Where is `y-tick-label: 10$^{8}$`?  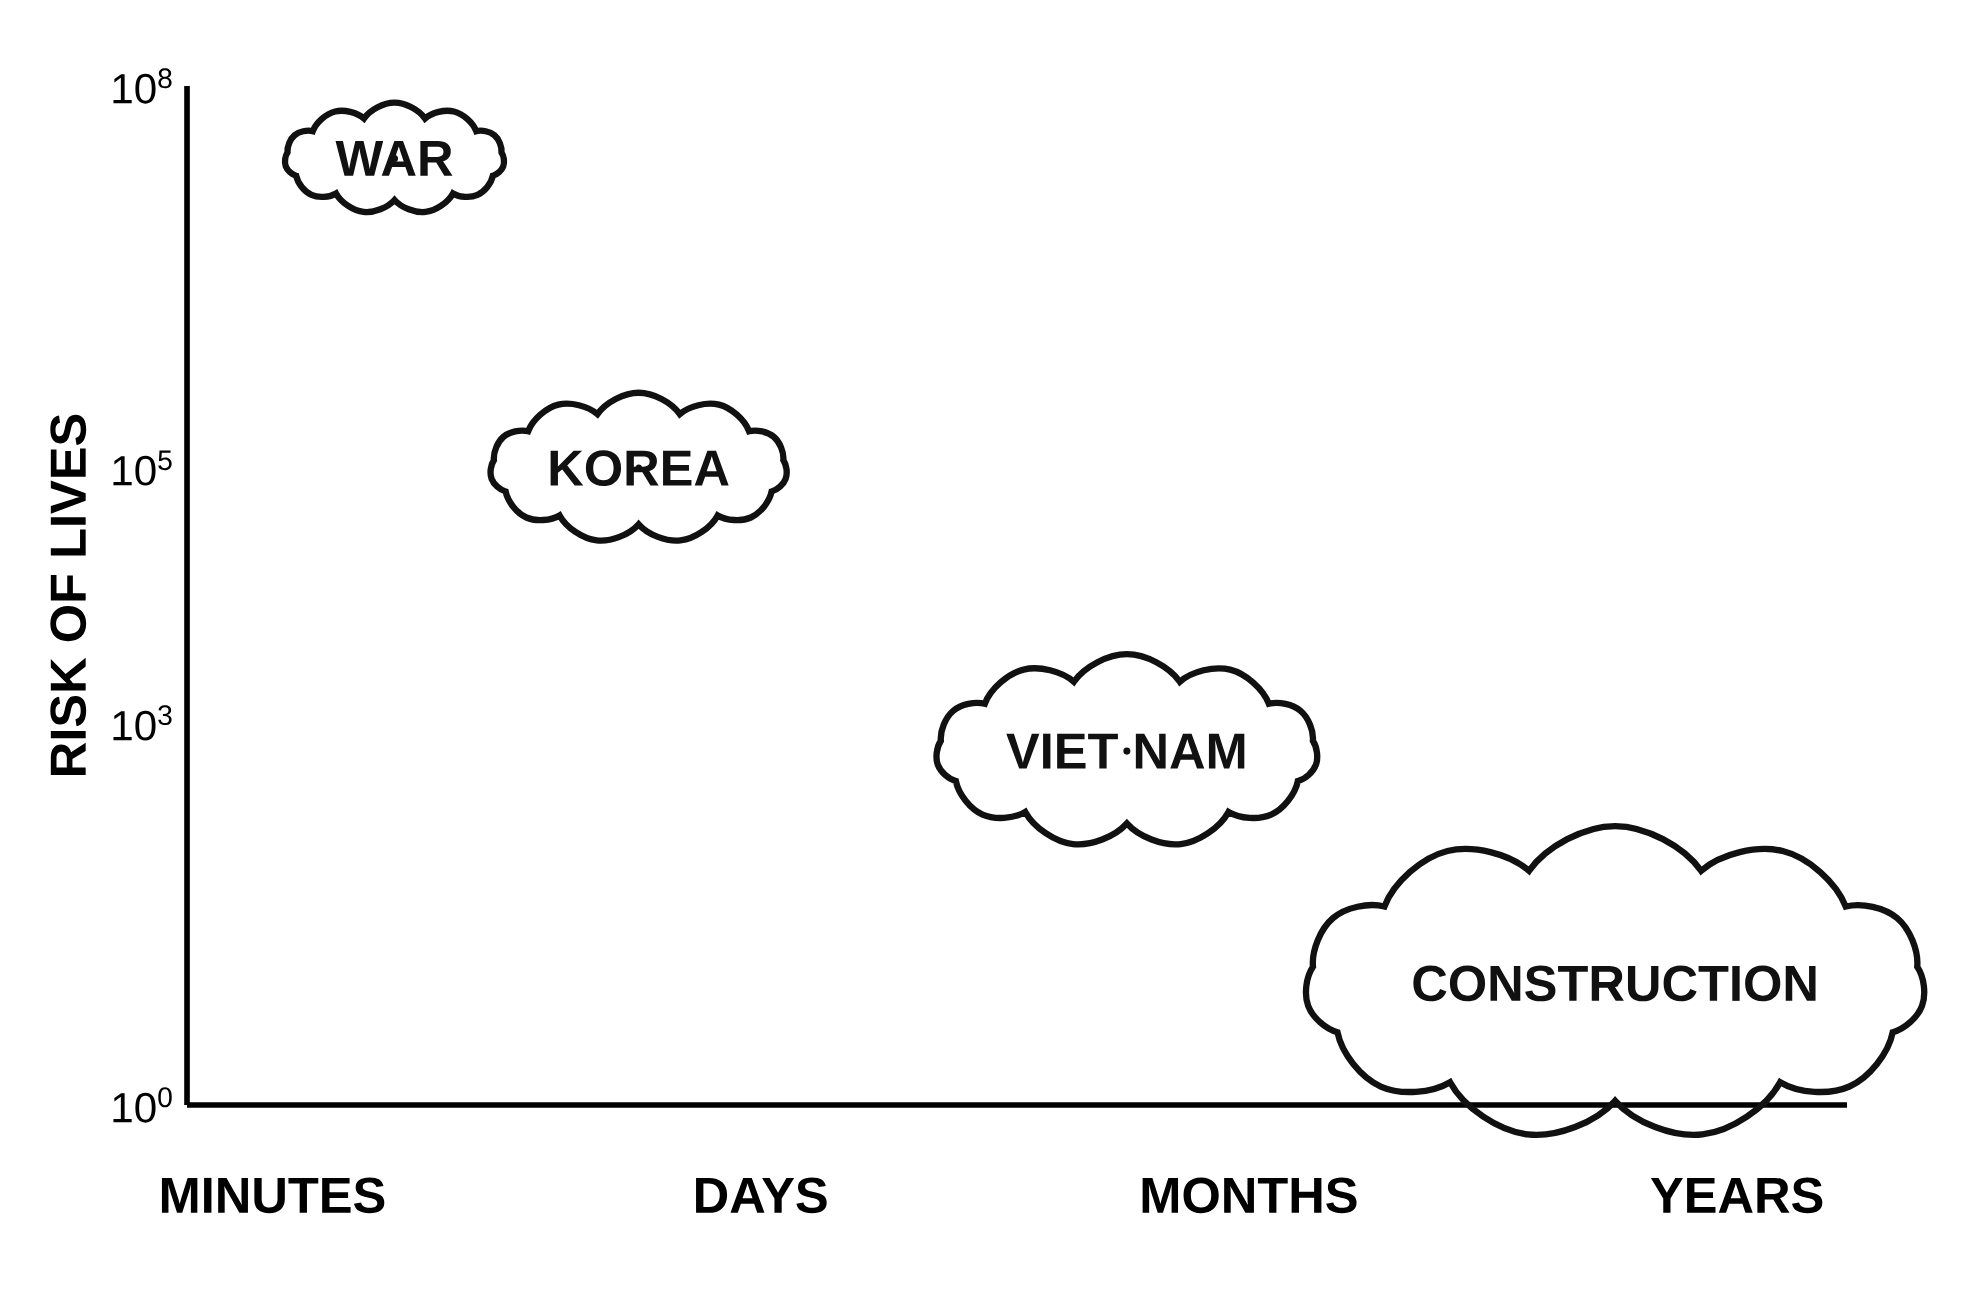 y-tick-label: 10$^{8}$ is located at coordinates (142, 86).